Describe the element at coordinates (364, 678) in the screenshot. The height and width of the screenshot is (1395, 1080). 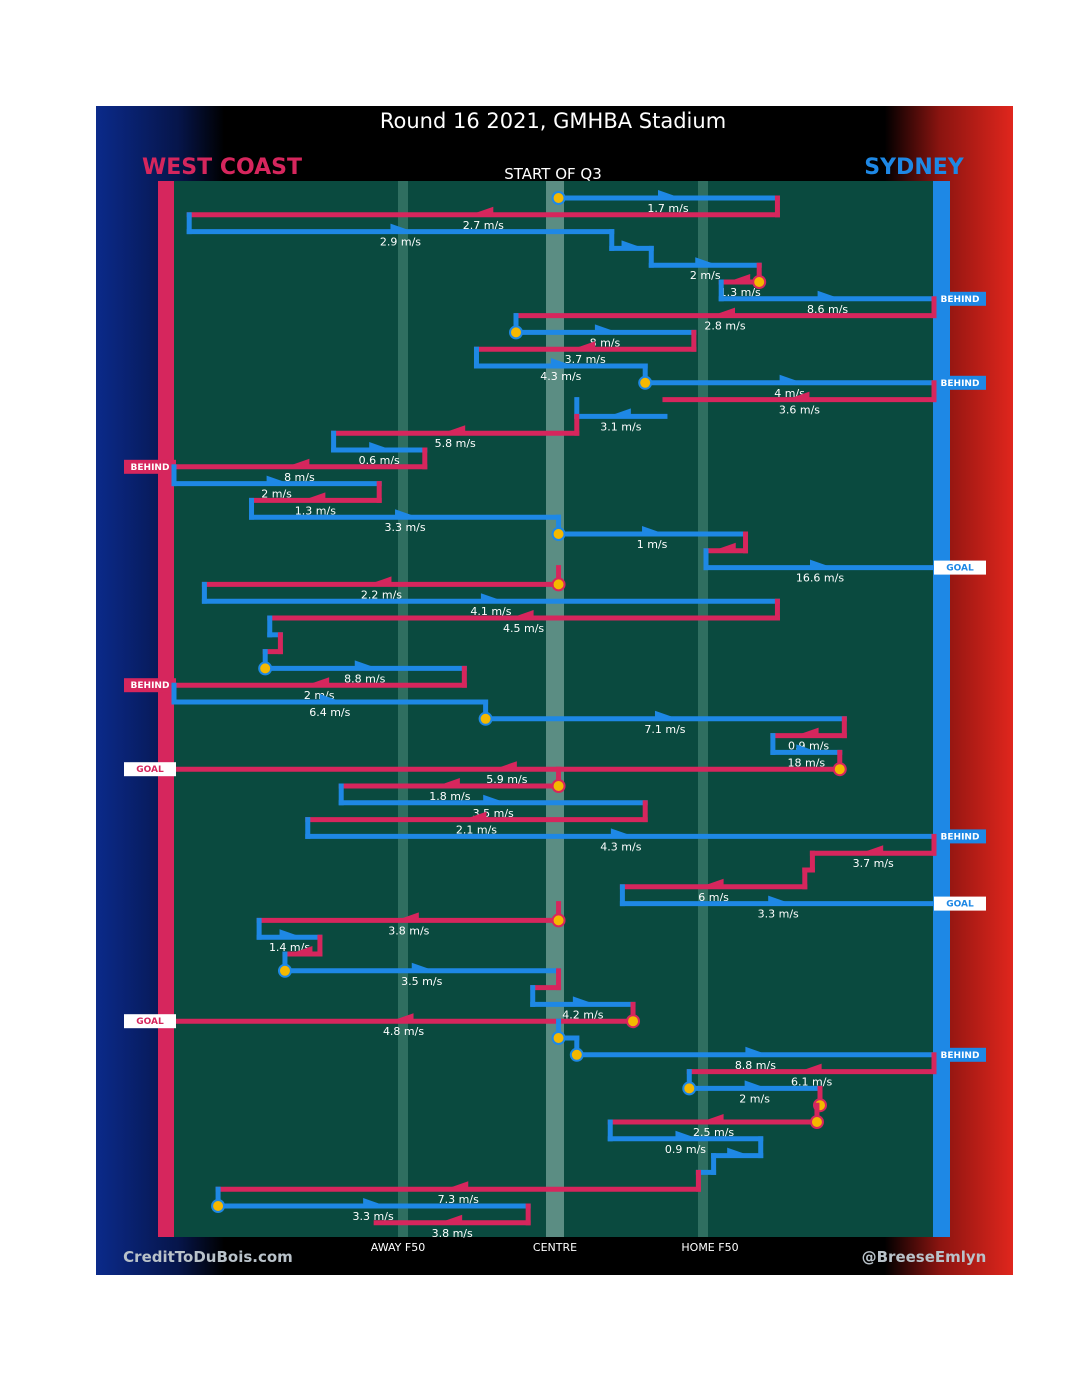
I see `speed-label: 8.8 m/s` at that location.